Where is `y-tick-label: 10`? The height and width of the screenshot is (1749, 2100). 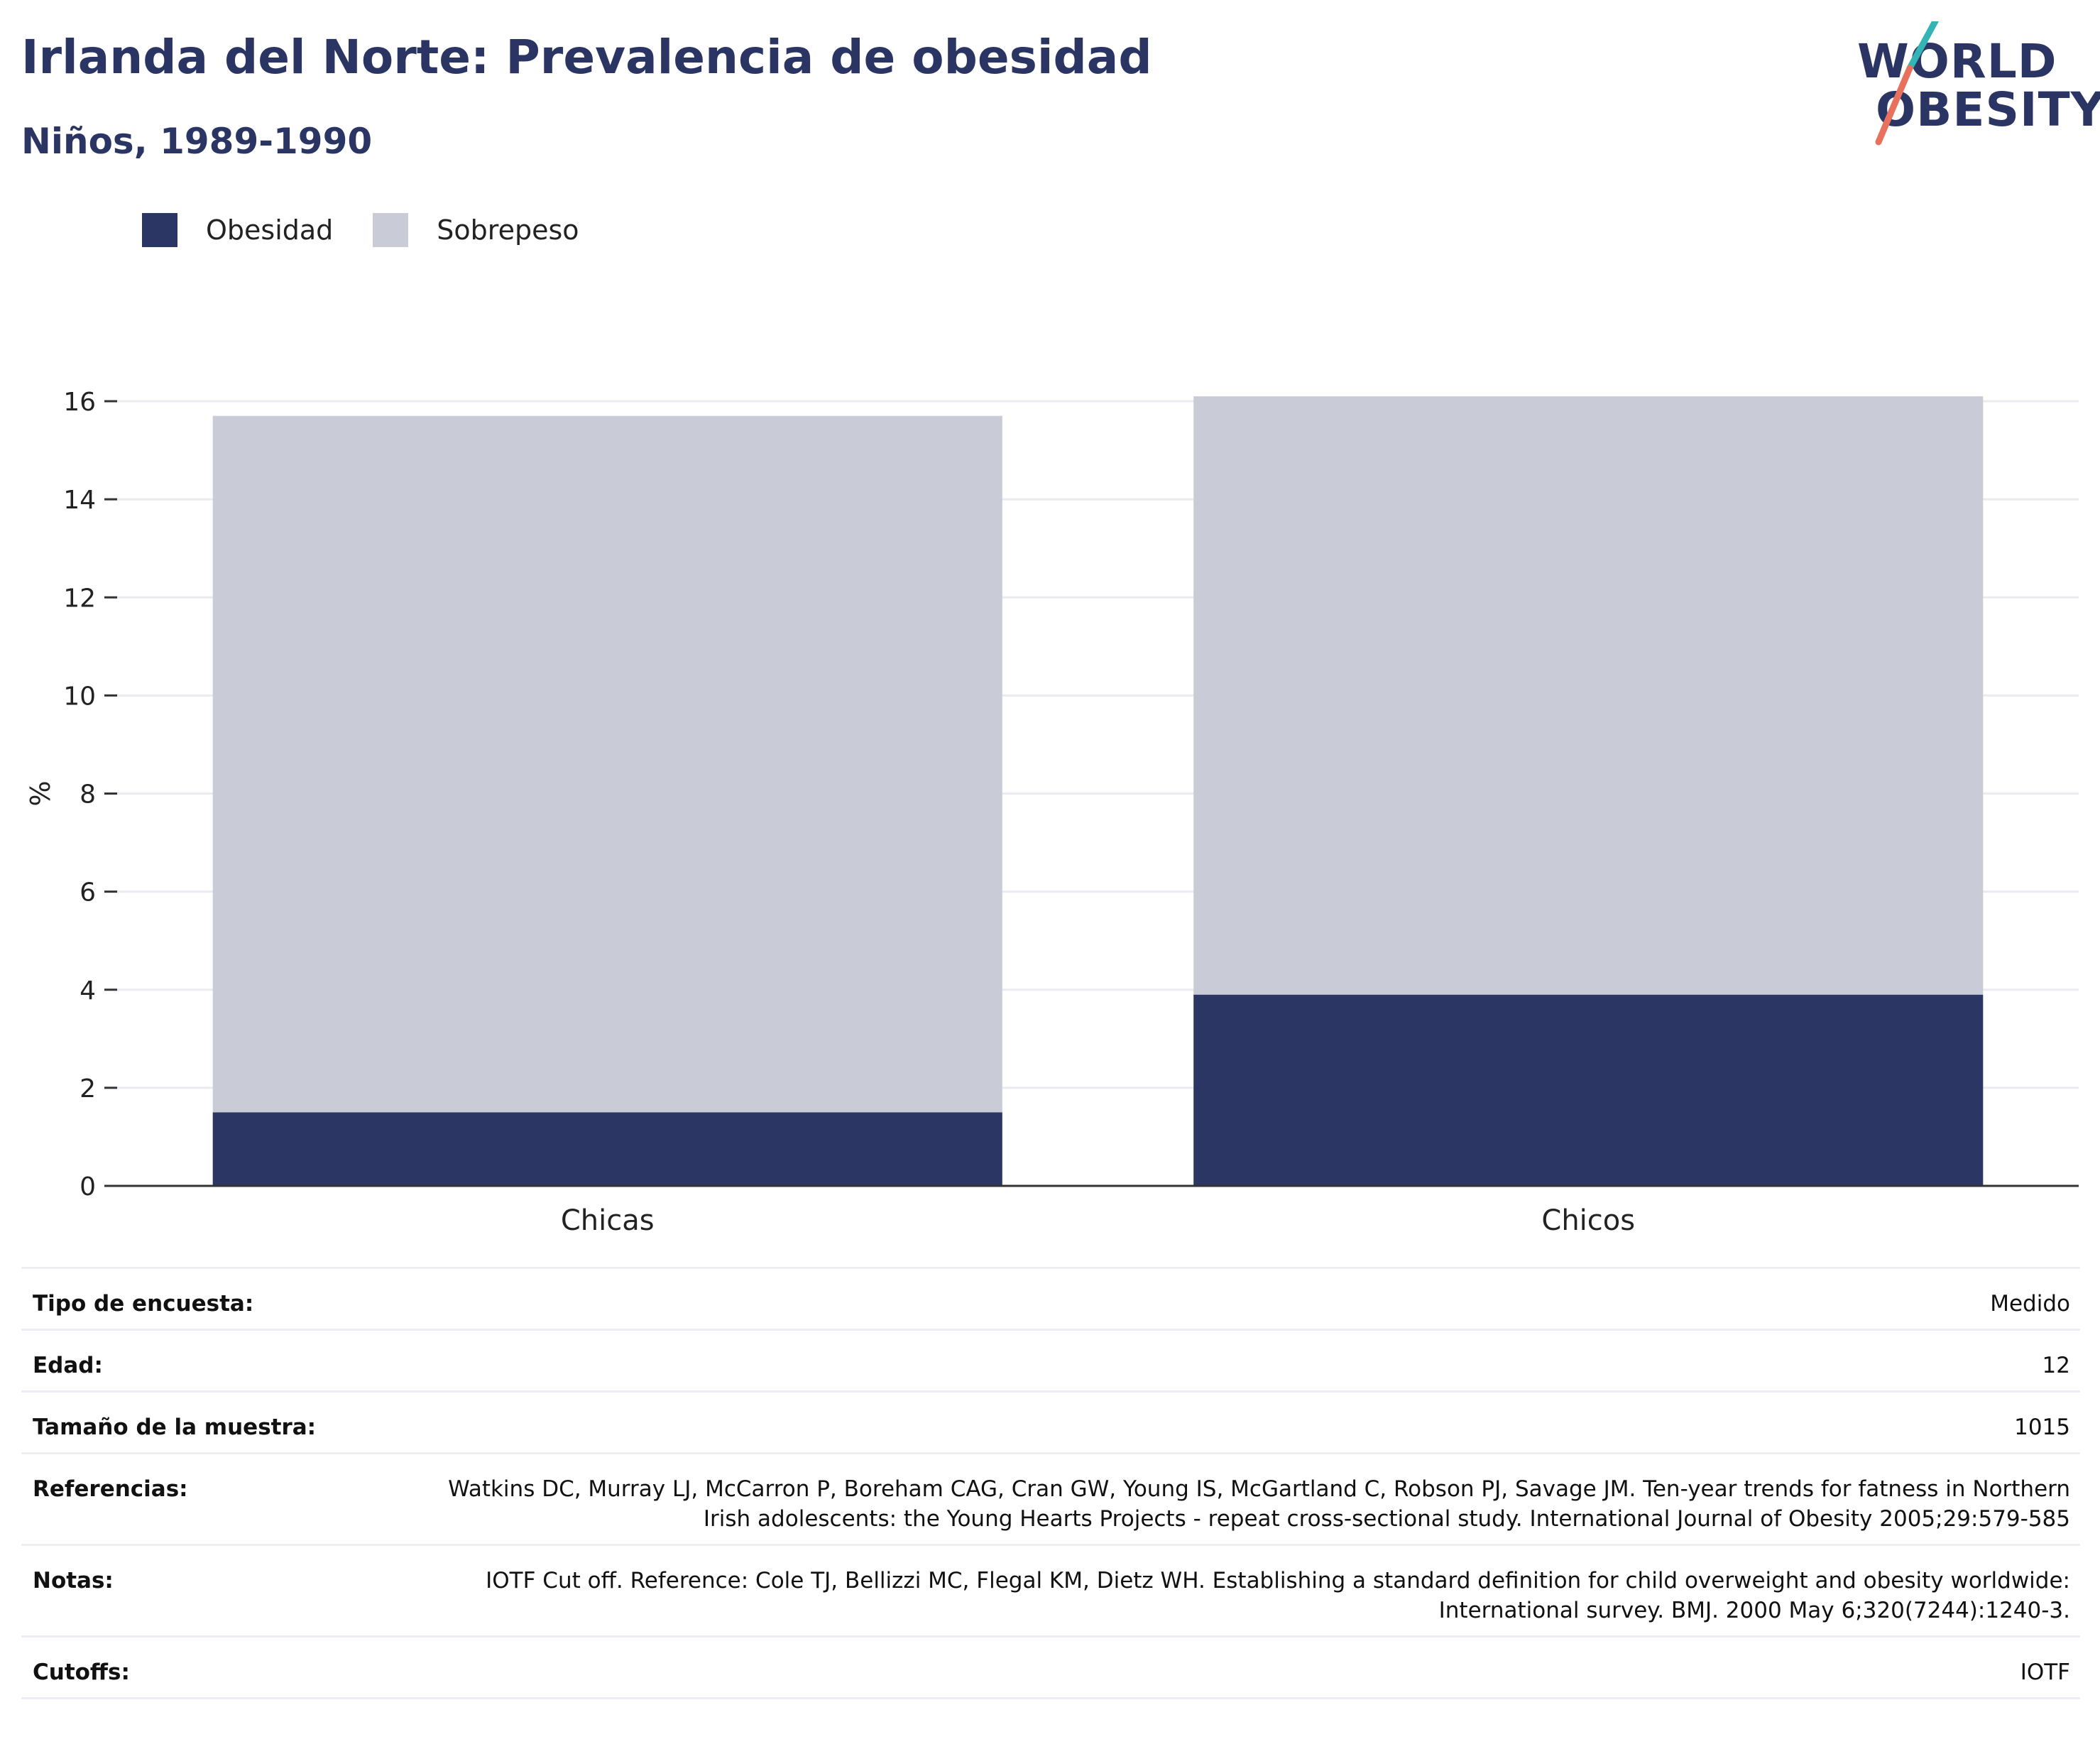 y-tick-label: 10 is located at coordinates (79, 696).